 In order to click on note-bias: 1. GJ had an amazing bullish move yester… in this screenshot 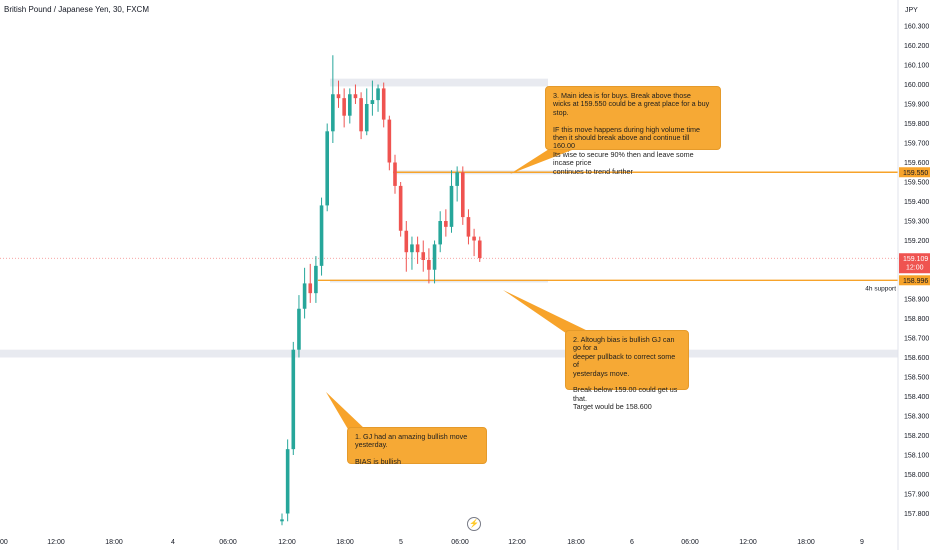, I will do `click(417, 446)`.